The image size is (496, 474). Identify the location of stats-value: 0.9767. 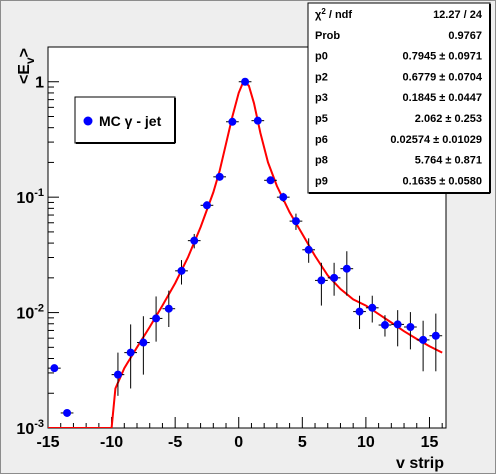
(465, 36).